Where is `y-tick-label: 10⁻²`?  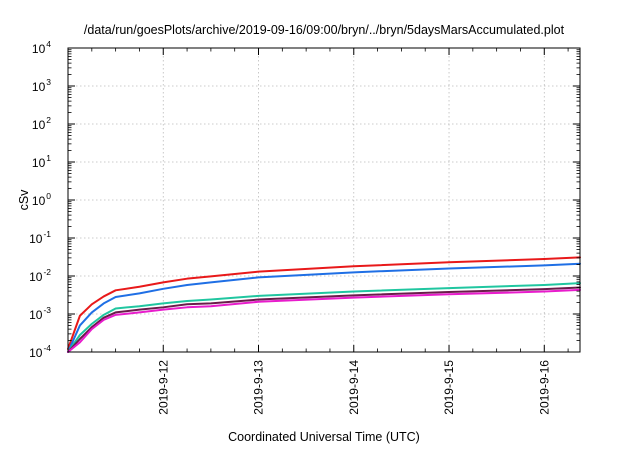 y-tick-label: 10⁻² is located at coordinates (40, 275).